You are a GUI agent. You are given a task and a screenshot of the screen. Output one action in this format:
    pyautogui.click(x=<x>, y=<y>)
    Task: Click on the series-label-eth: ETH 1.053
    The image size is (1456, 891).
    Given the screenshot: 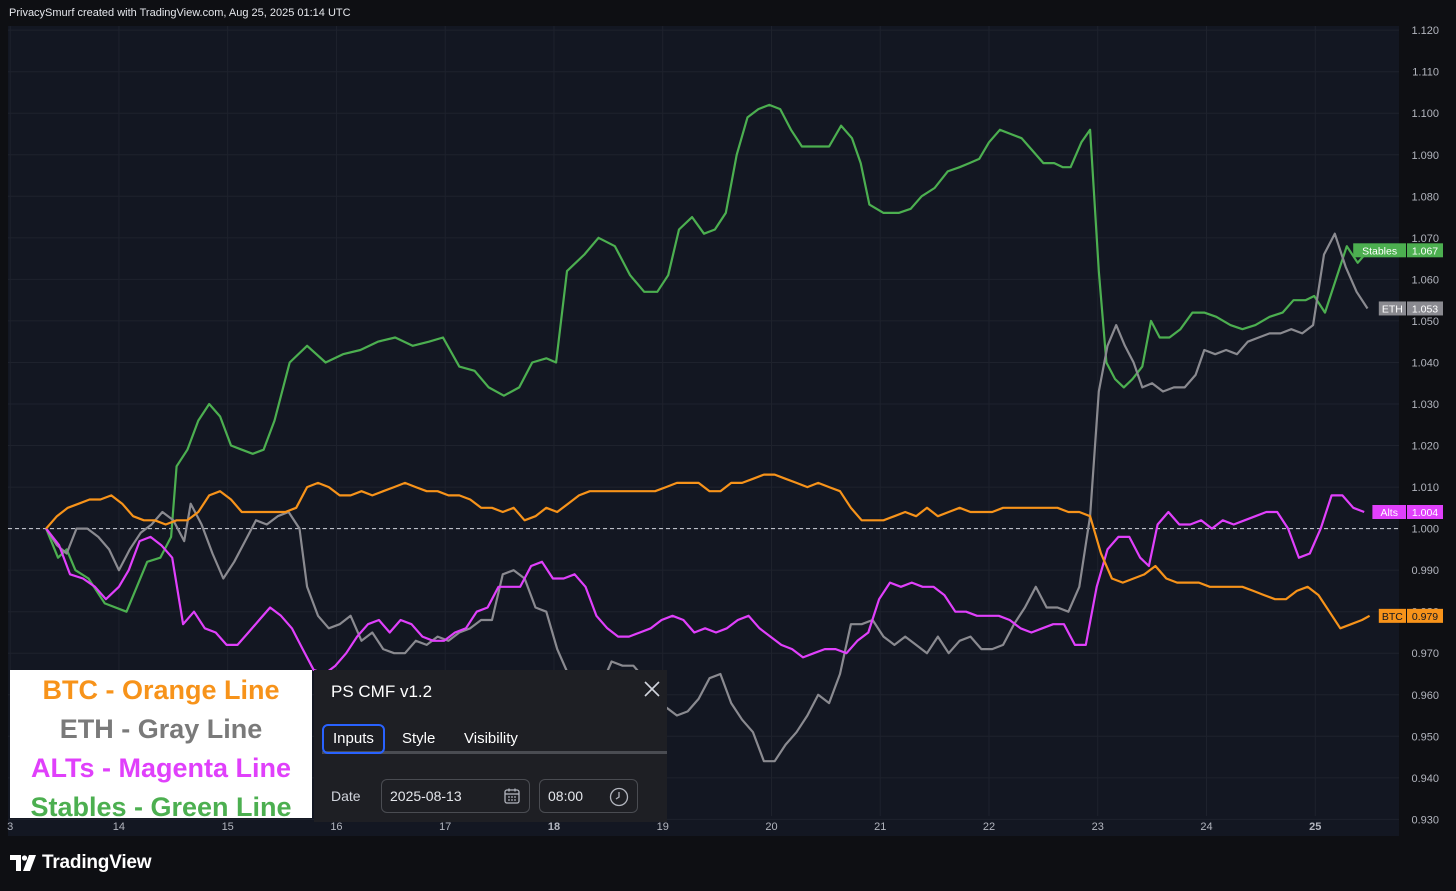 What is the action you would take?
    pyautogui.click(x=1410, y=308)
    